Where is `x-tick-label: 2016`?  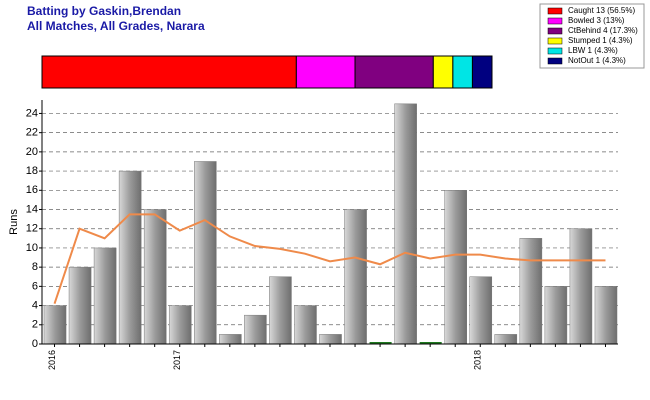 x-tick-label: 2016 is located at coordinates (52, 360).